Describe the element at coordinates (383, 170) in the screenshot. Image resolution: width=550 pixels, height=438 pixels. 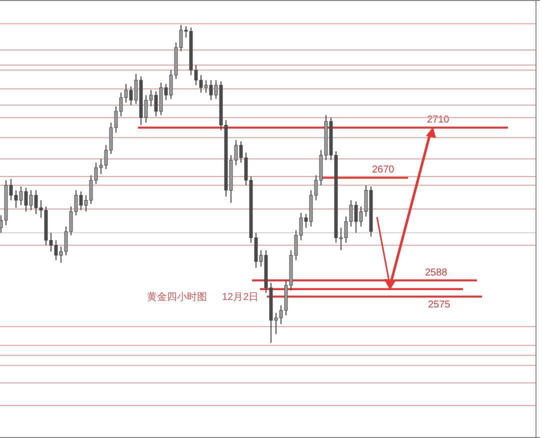
I see `ref-line-label: 2670` at that location.